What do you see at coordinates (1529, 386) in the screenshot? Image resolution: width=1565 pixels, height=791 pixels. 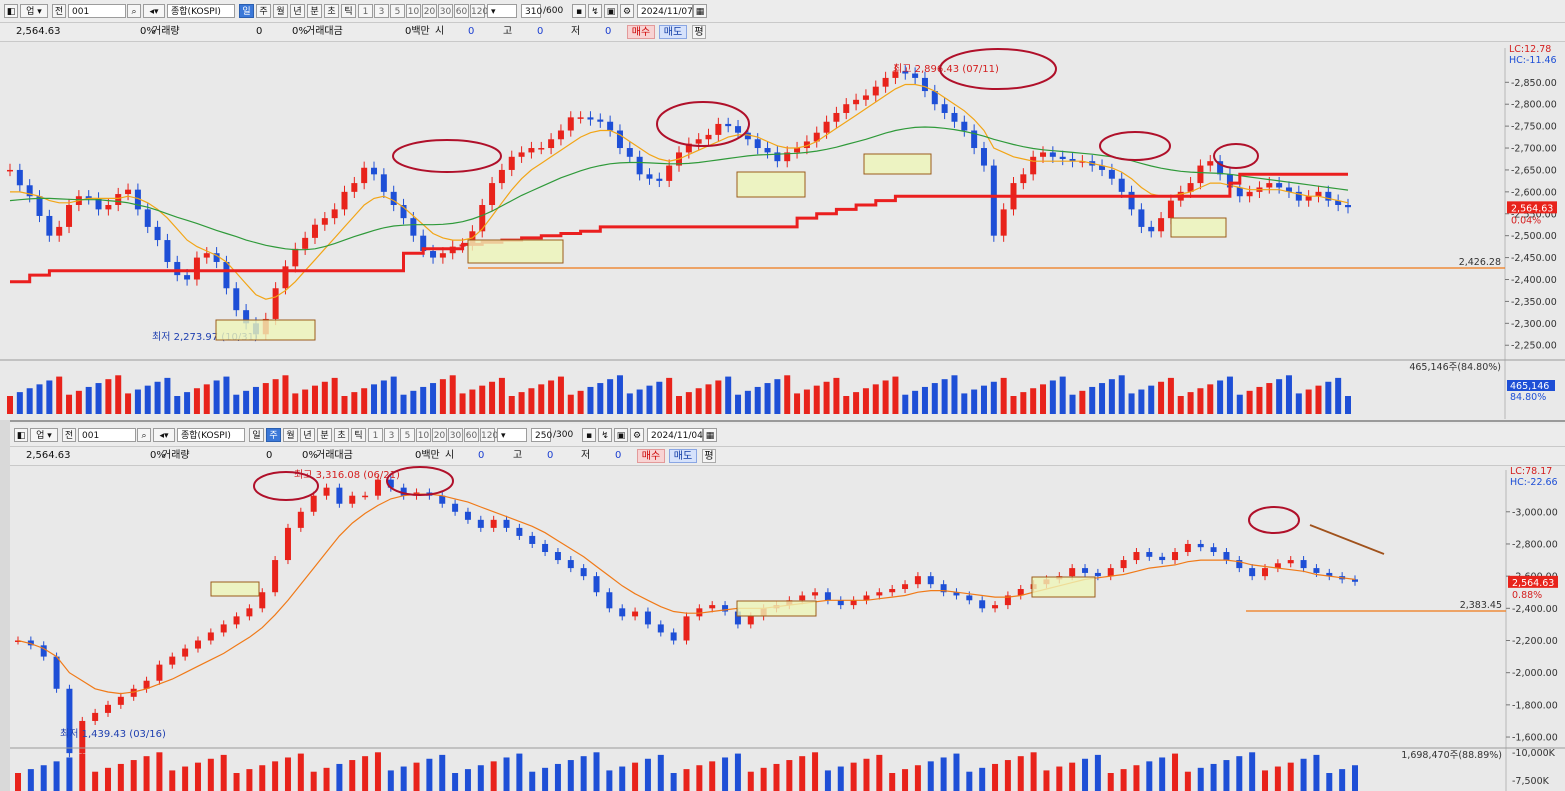 I see `volume-last-label: 465,146` at bounding box center [1529, 386].